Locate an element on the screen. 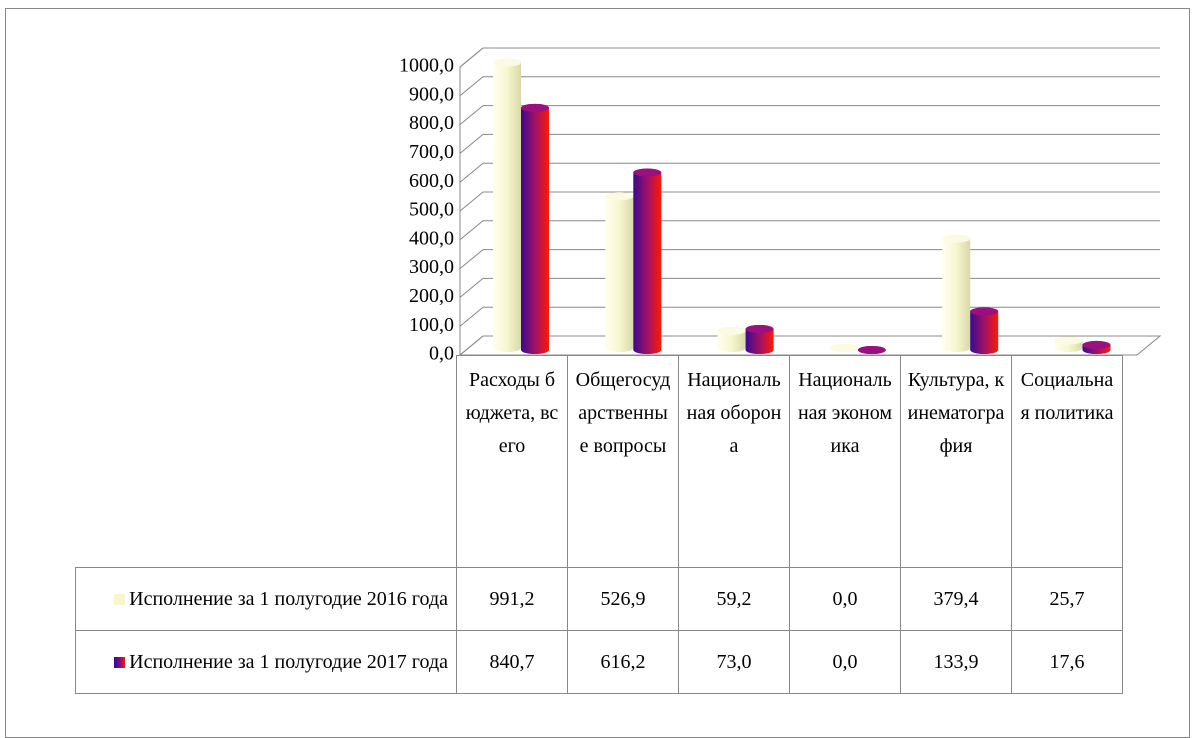 This screenshot has width=1197, height=738. y-tick-label: 700,0 is located at coordinates (431, 152).